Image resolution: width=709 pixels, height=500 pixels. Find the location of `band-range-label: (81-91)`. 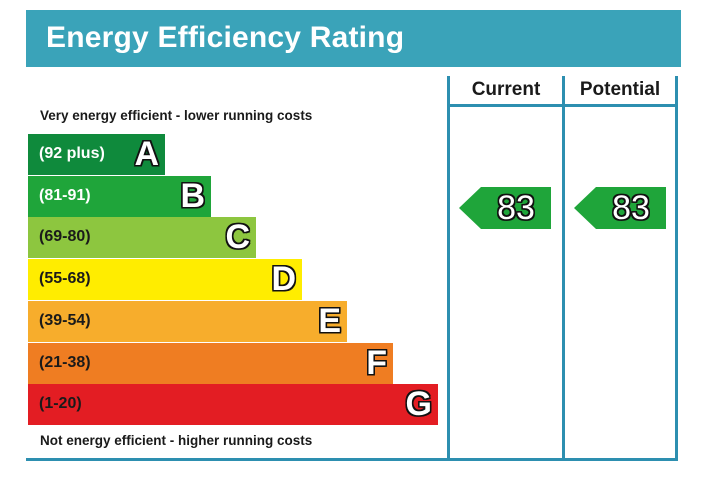

band-range-label: (81-91) is located at coordinates (65, 195).